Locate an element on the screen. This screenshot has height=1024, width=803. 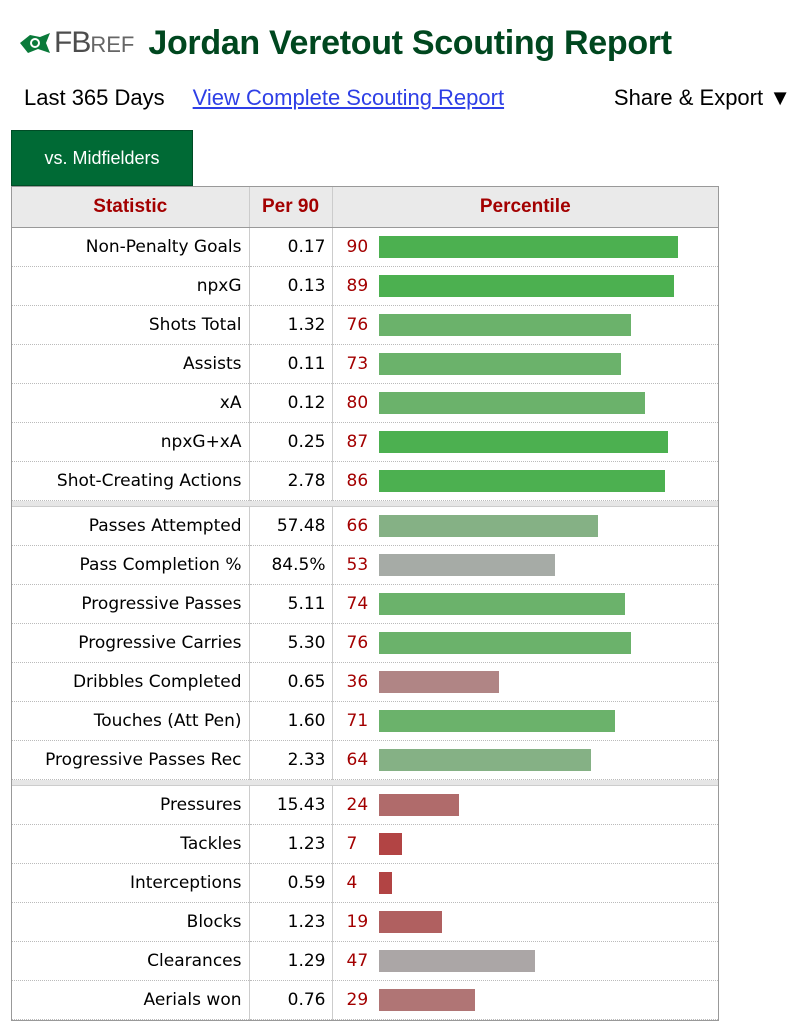
per90-value: 1.29 is located at coordinates (291, 961).